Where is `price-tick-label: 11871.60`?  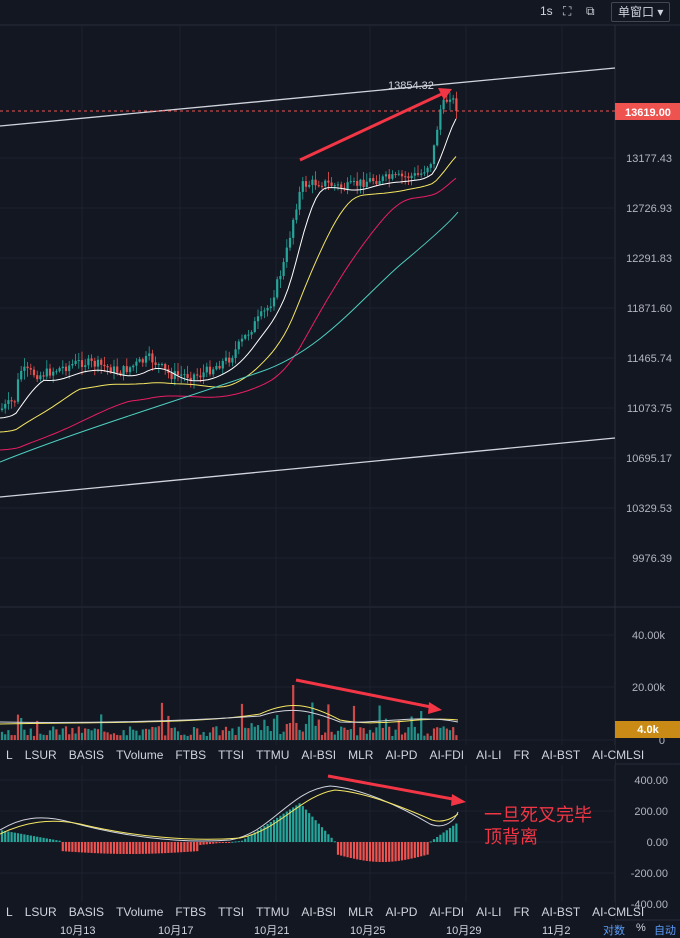
price-tick-label: 11871.60 is located at coordinates (649, 309).